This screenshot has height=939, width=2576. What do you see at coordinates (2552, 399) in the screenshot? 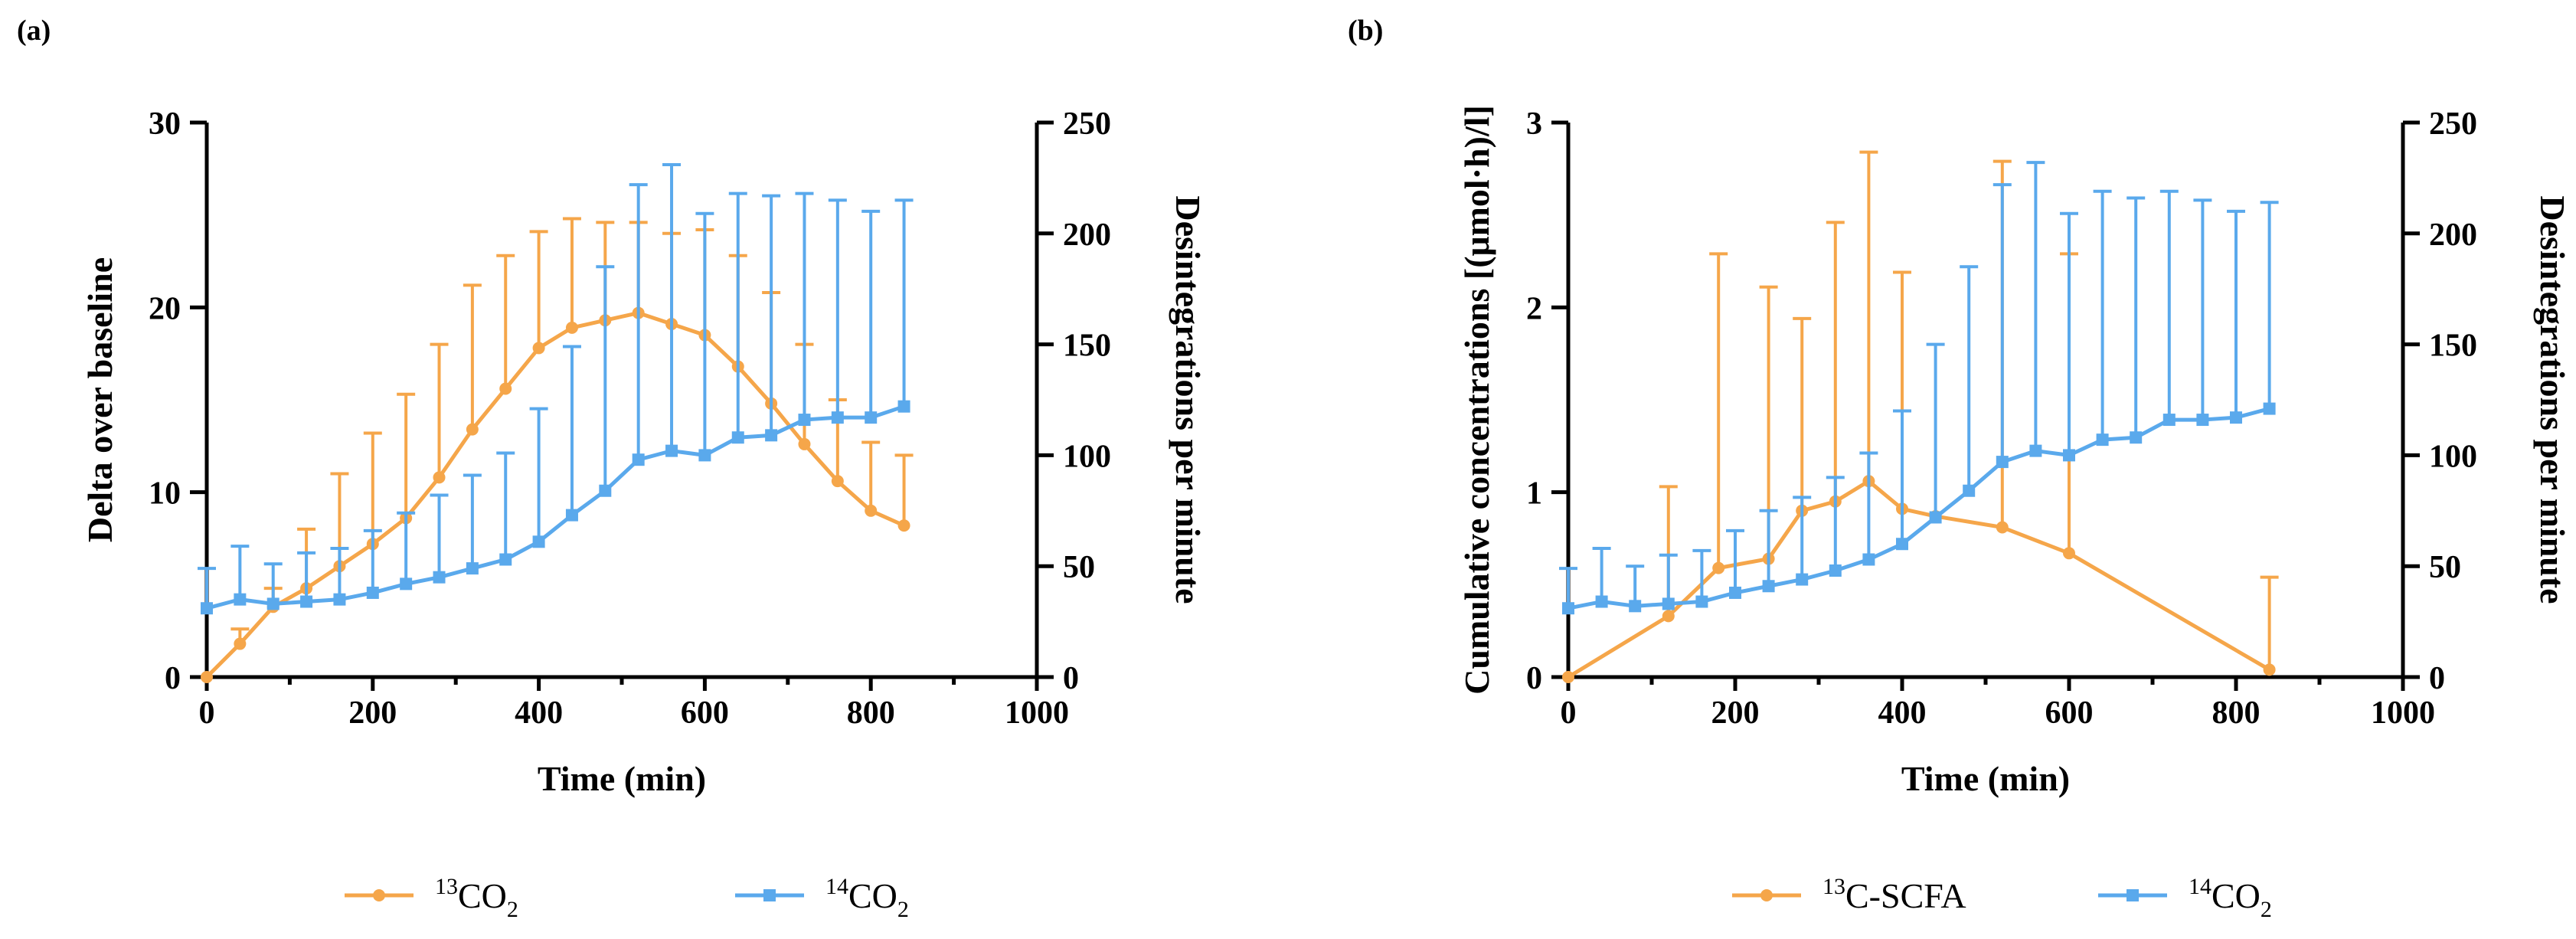
I see `y2-axis-title: Desintegrations per minute` at bounding box center [2552, 399].